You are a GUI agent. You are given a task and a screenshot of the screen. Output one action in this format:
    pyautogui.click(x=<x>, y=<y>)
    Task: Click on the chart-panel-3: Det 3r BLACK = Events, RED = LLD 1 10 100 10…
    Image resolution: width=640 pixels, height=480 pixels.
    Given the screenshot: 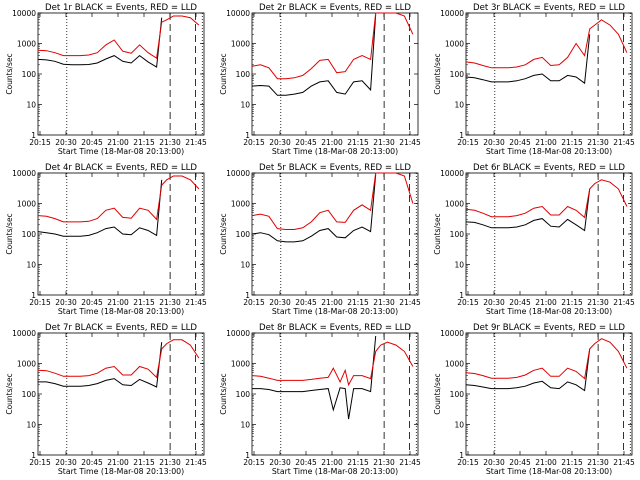 What is the action you would take?
    pyautogui.click(x=534, y=79)
    